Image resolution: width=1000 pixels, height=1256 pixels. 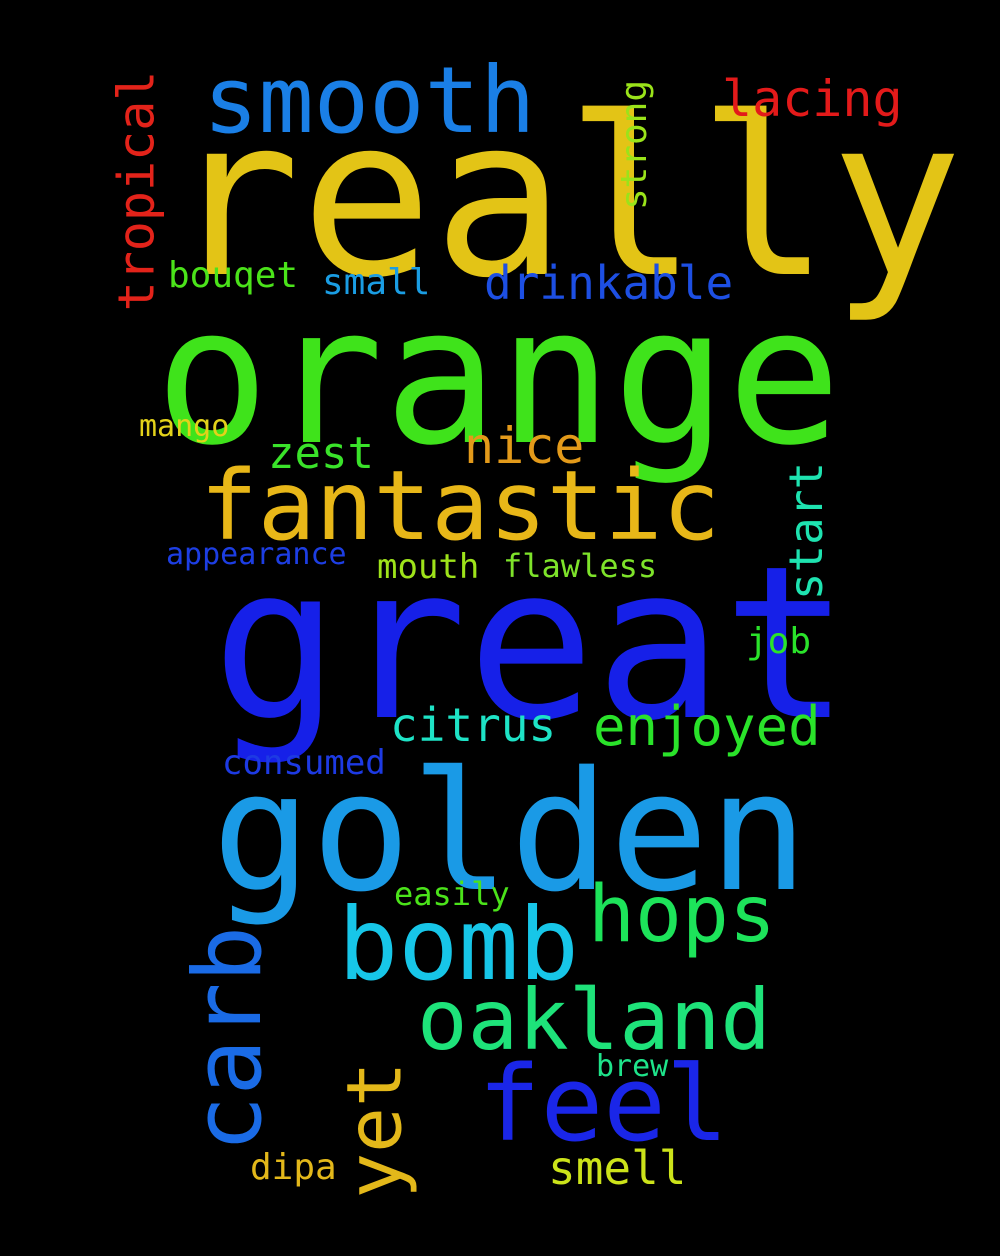 What do you see at coordinates (603, 1104) in the screenshot?
I see `word-feel: feel` at bounding box center [603, 1104].